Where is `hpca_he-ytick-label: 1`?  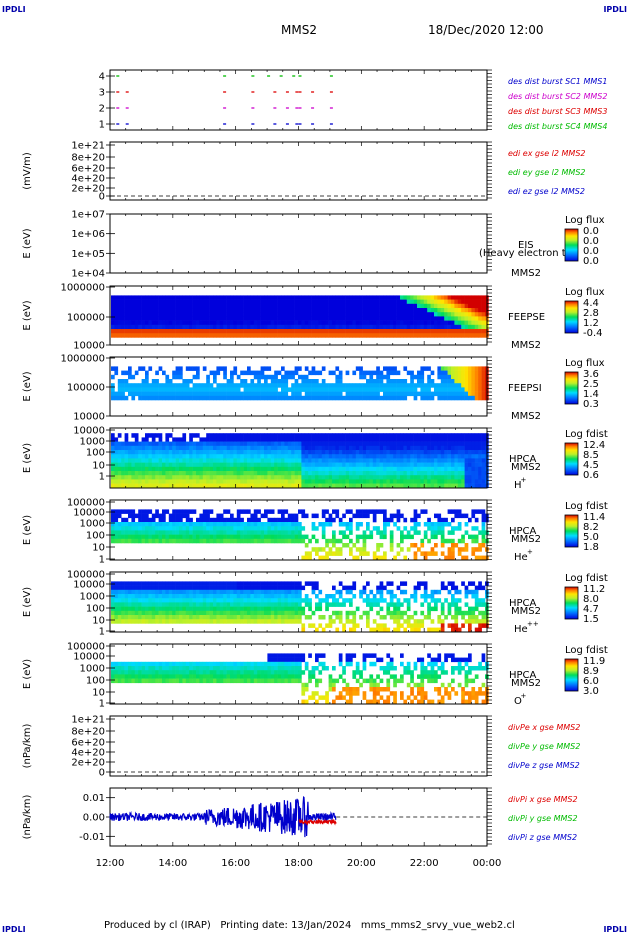 hpca_he-ytick-label: 1 is located at coordinates (102, 560).